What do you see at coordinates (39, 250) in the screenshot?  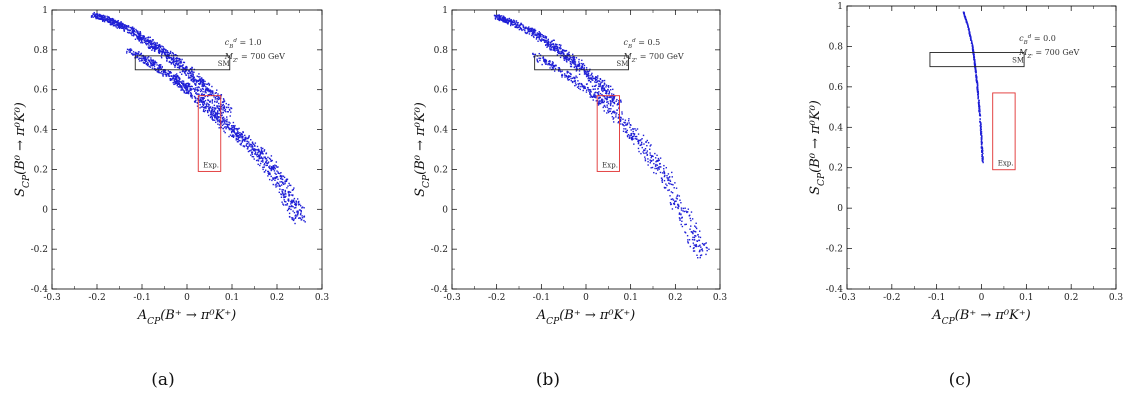 I see `y-tick-label: -0.2` at bounding box center [39, 250].